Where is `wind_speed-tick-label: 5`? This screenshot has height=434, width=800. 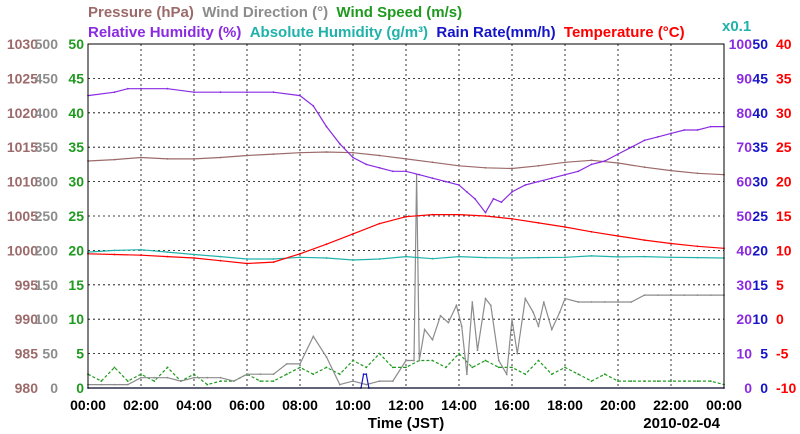
wind_speed-tick-label: 5 is located at coordinates (80, 354).